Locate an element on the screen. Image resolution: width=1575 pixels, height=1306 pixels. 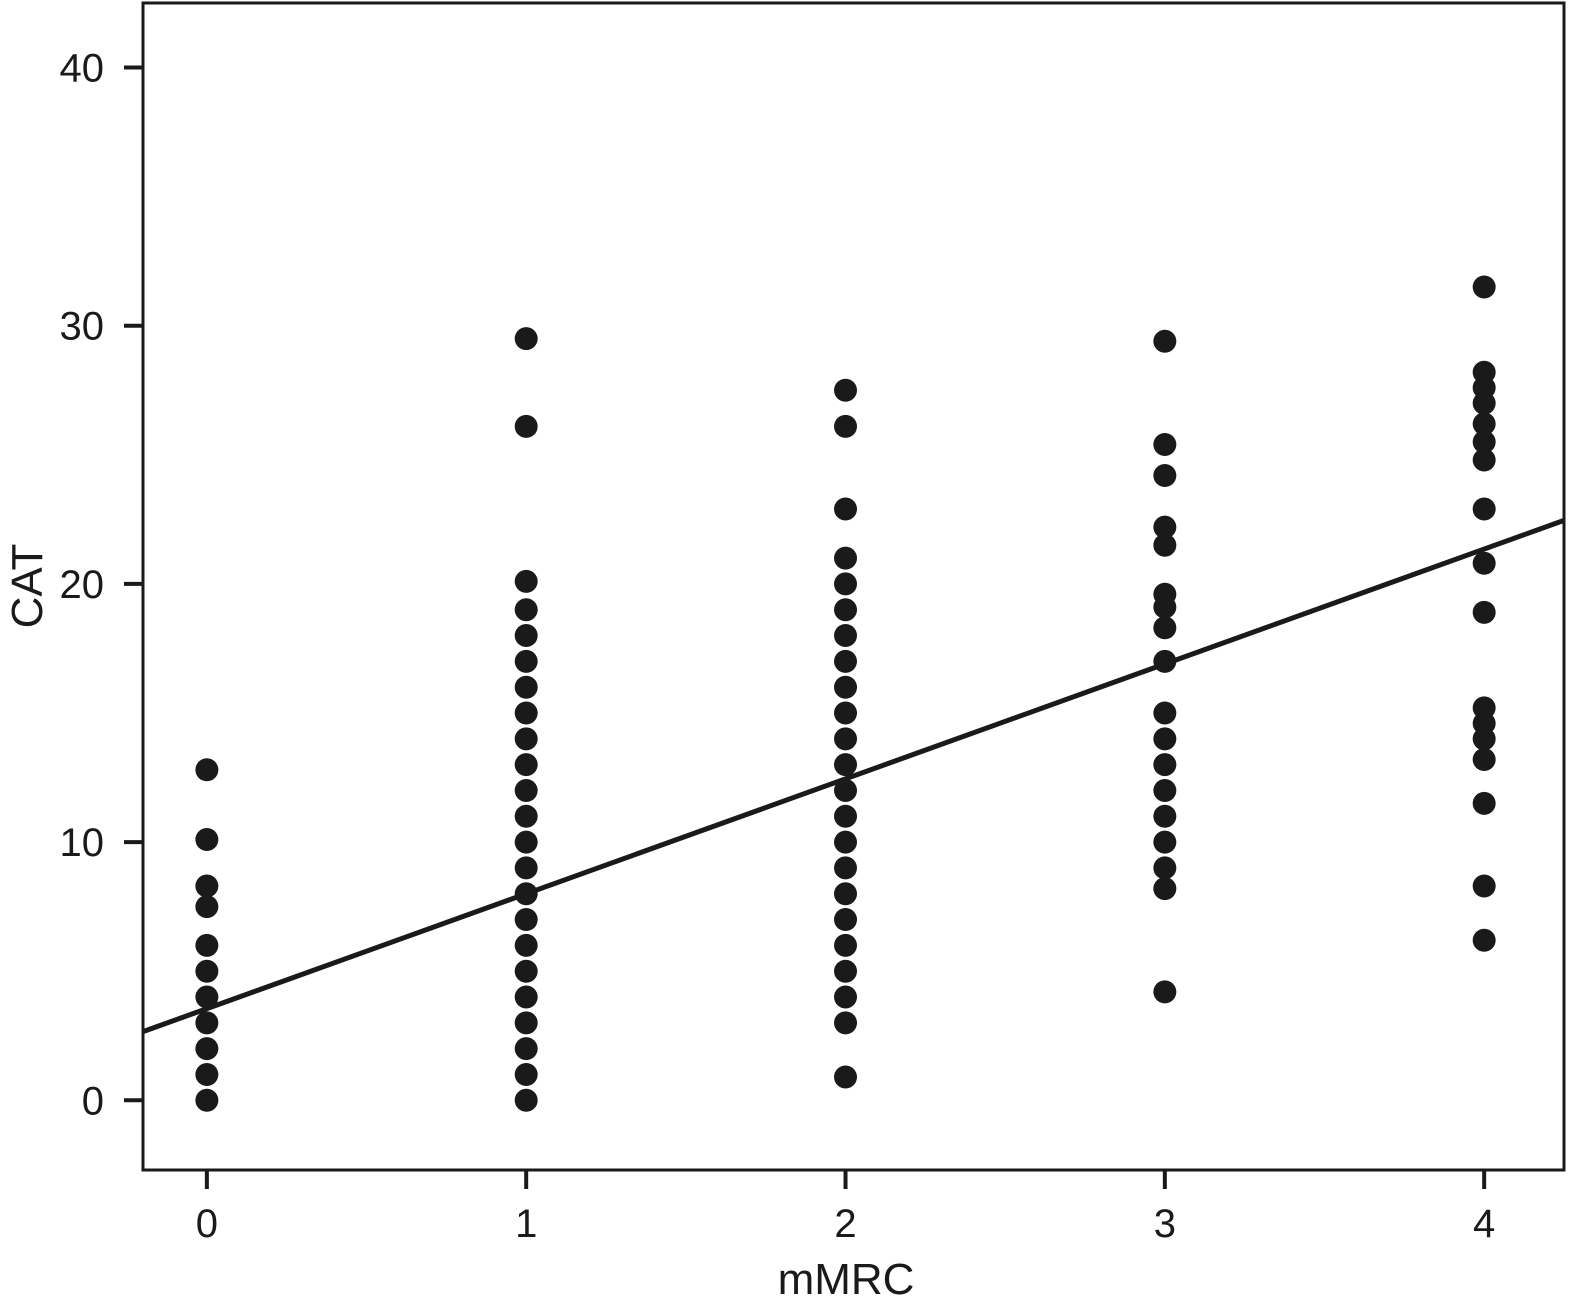
x-tick-label-1: 1 is located at coordinates (526, 1224).